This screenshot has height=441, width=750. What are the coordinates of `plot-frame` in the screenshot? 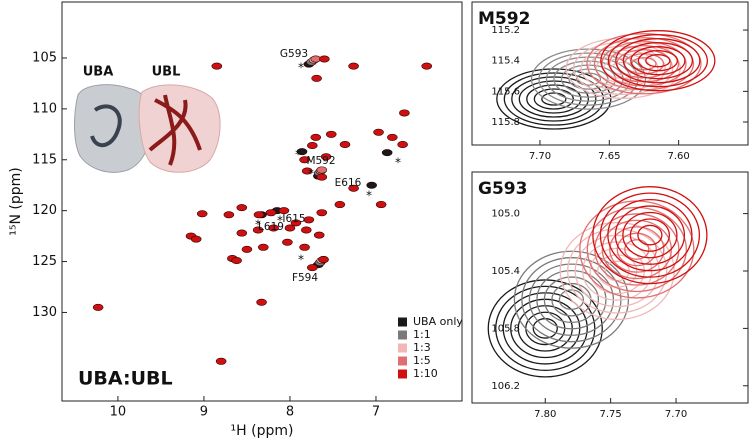 It's located at (610, 73).